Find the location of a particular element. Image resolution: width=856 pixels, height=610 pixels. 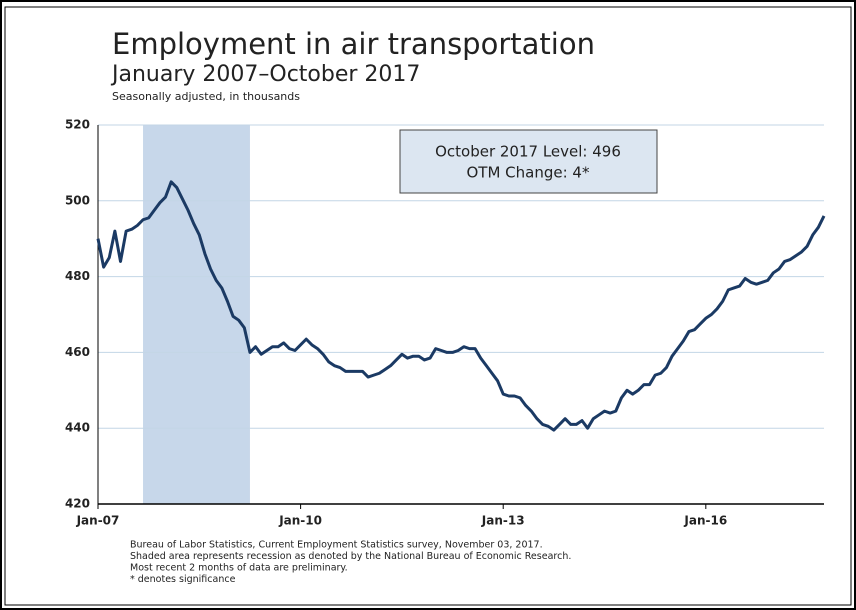

y-tick-label: 500 is located at coordinates (77, 200).